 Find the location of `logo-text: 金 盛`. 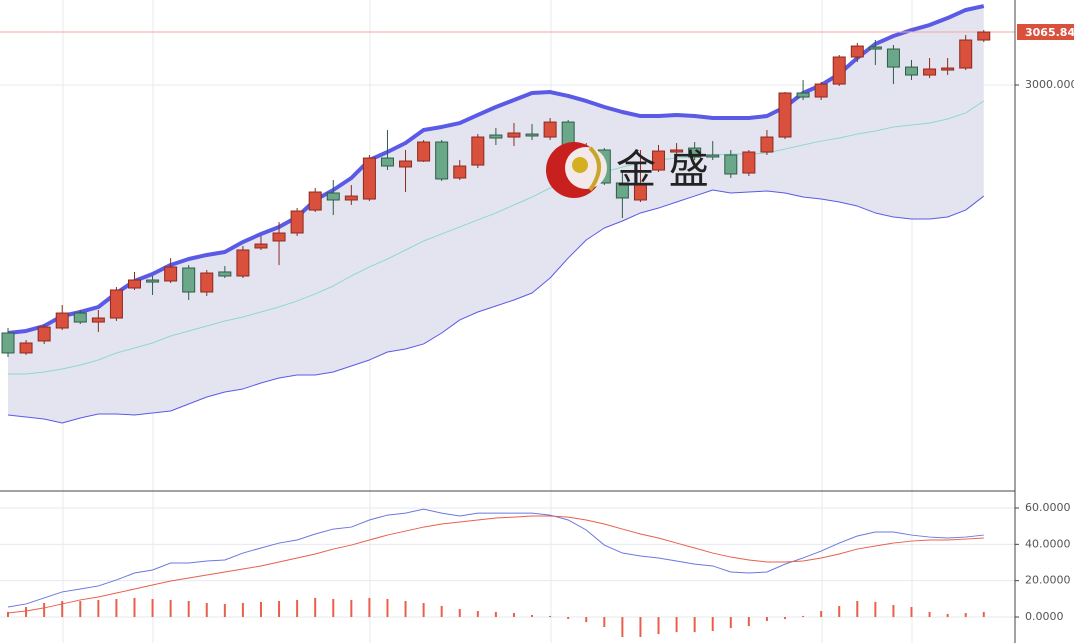

logo-text: 金 盛 is located at coordinates (662, 170).